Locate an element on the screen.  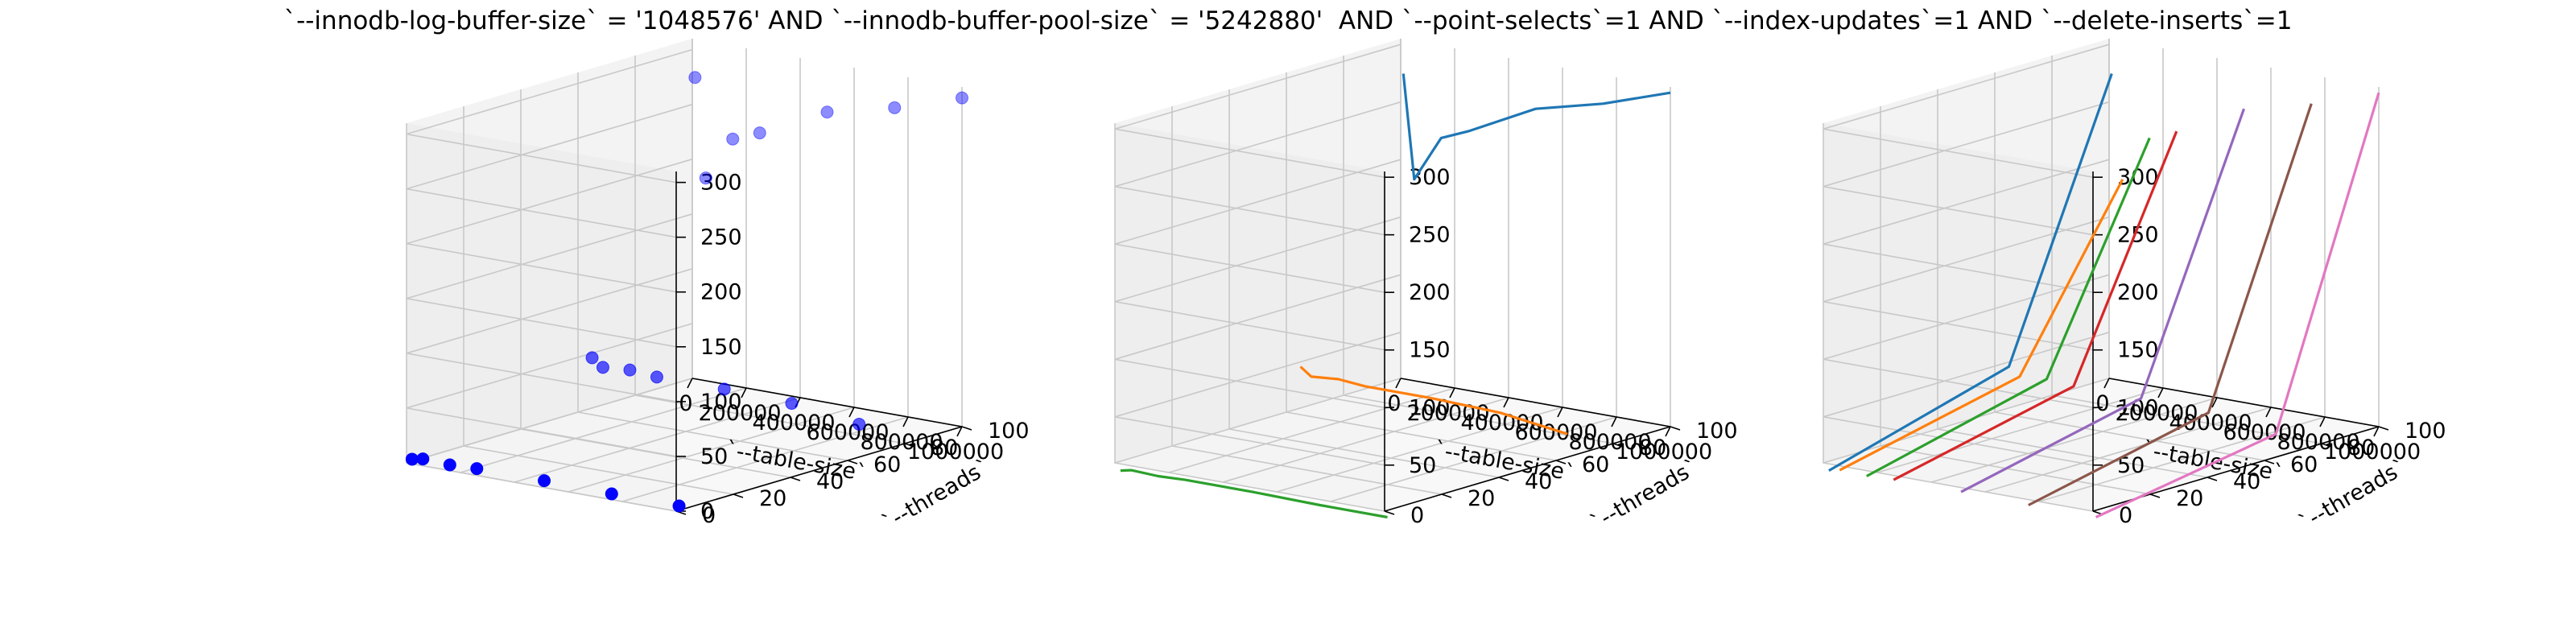
z-tick-label: 150 is located at coordinates (721, 347).